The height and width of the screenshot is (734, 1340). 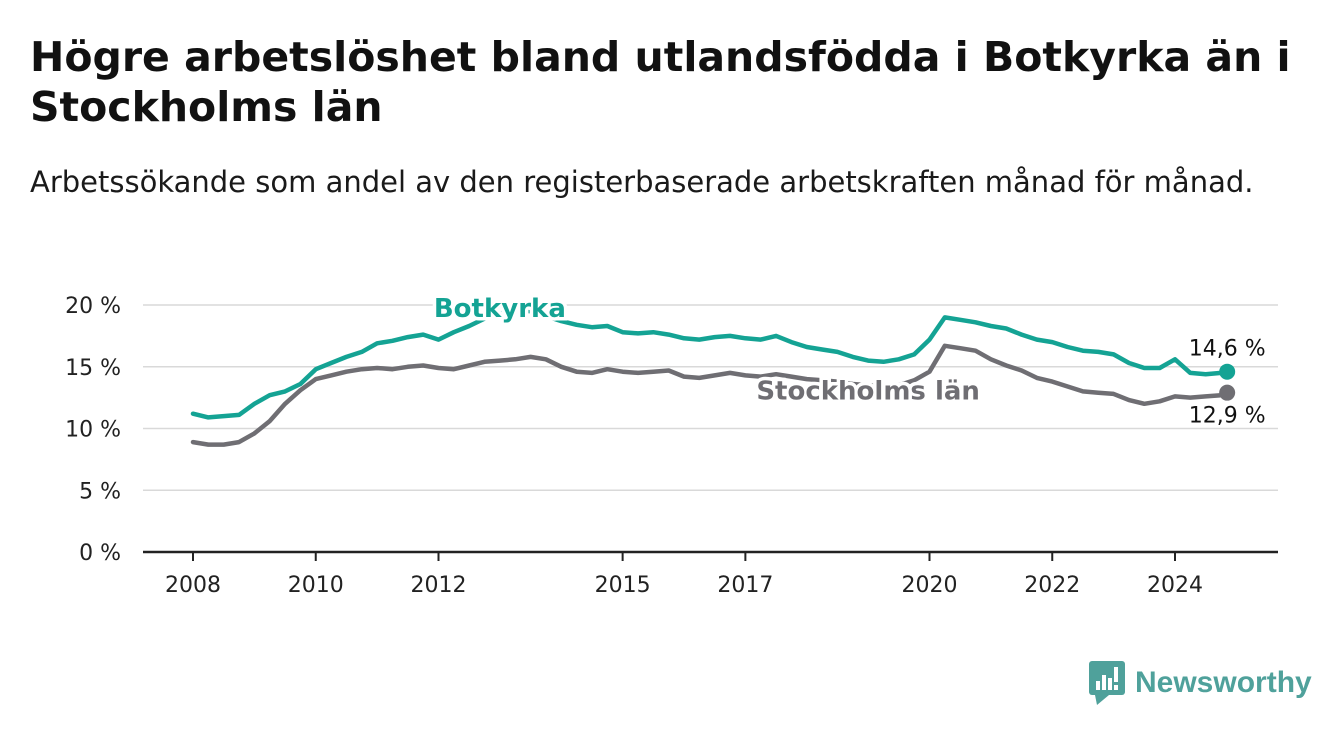 I want to click on x-axis-ticks: 2008 2010 2012 2015 2017 2020 2022 2024, so click(x=684, y=575).